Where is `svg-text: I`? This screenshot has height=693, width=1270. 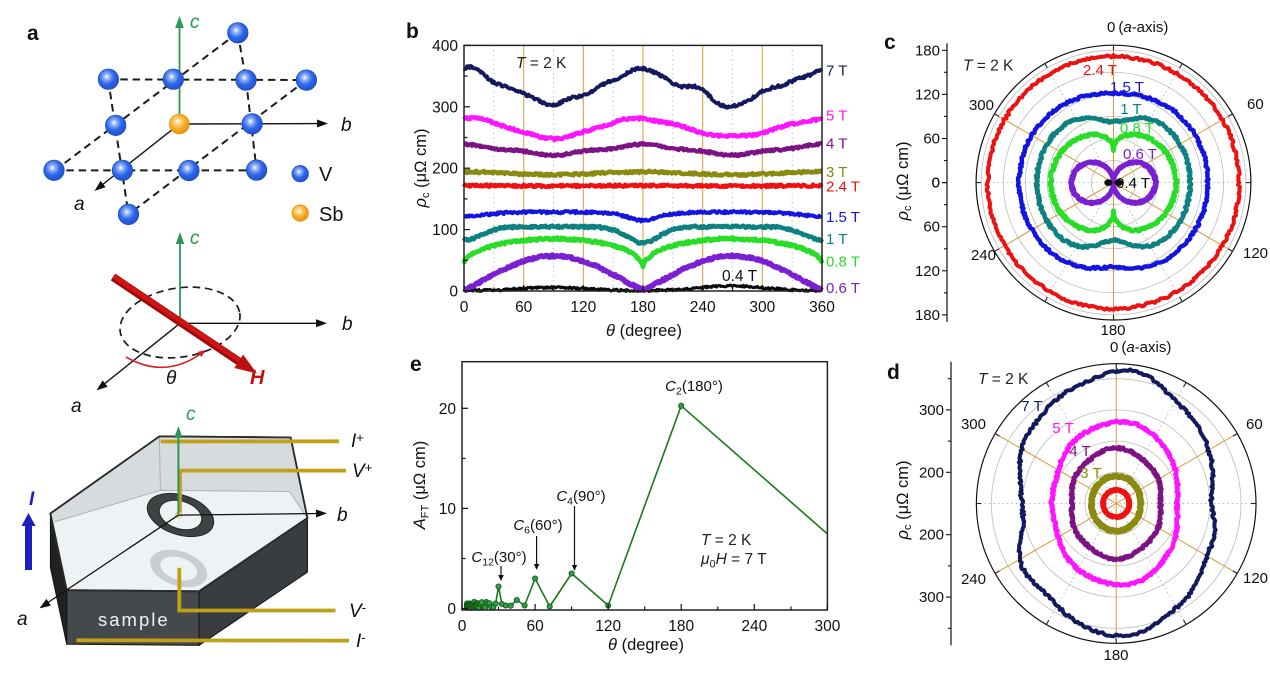
svg-text: I is located at coordinates (32, 499).